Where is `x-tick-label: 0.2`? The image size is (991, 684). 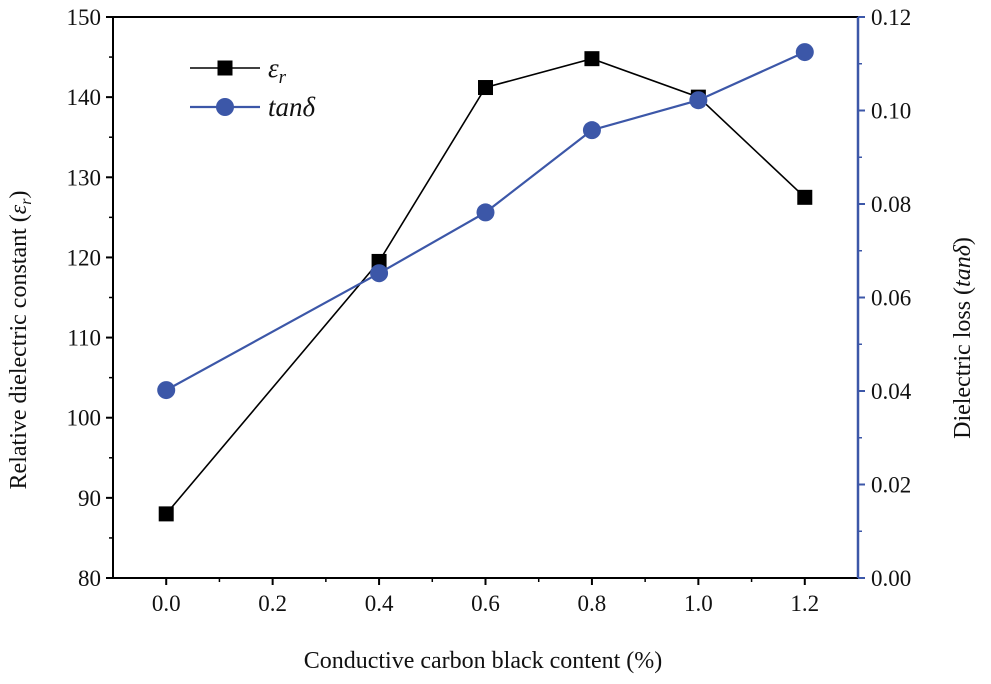
x-tick-label: 0.2 is located at coordinates (272, 603).